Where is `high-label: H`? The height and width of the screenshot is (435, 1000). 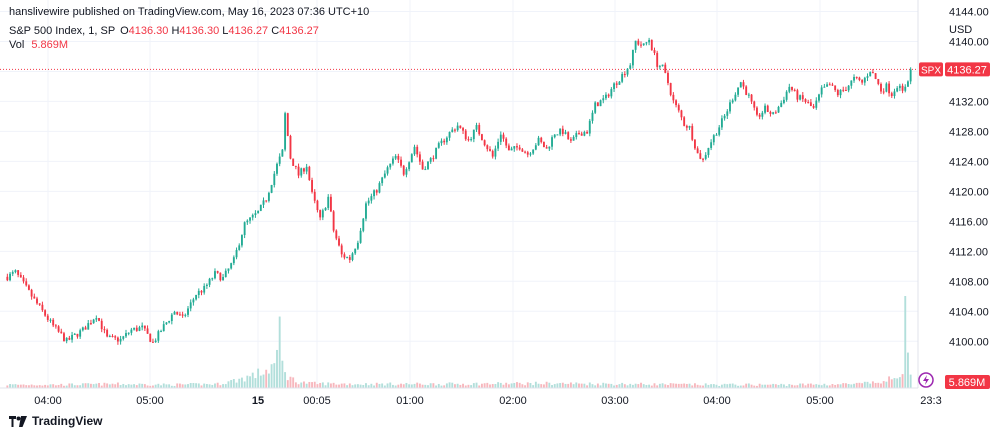
high-label: H is located at coordinates (175, 31).